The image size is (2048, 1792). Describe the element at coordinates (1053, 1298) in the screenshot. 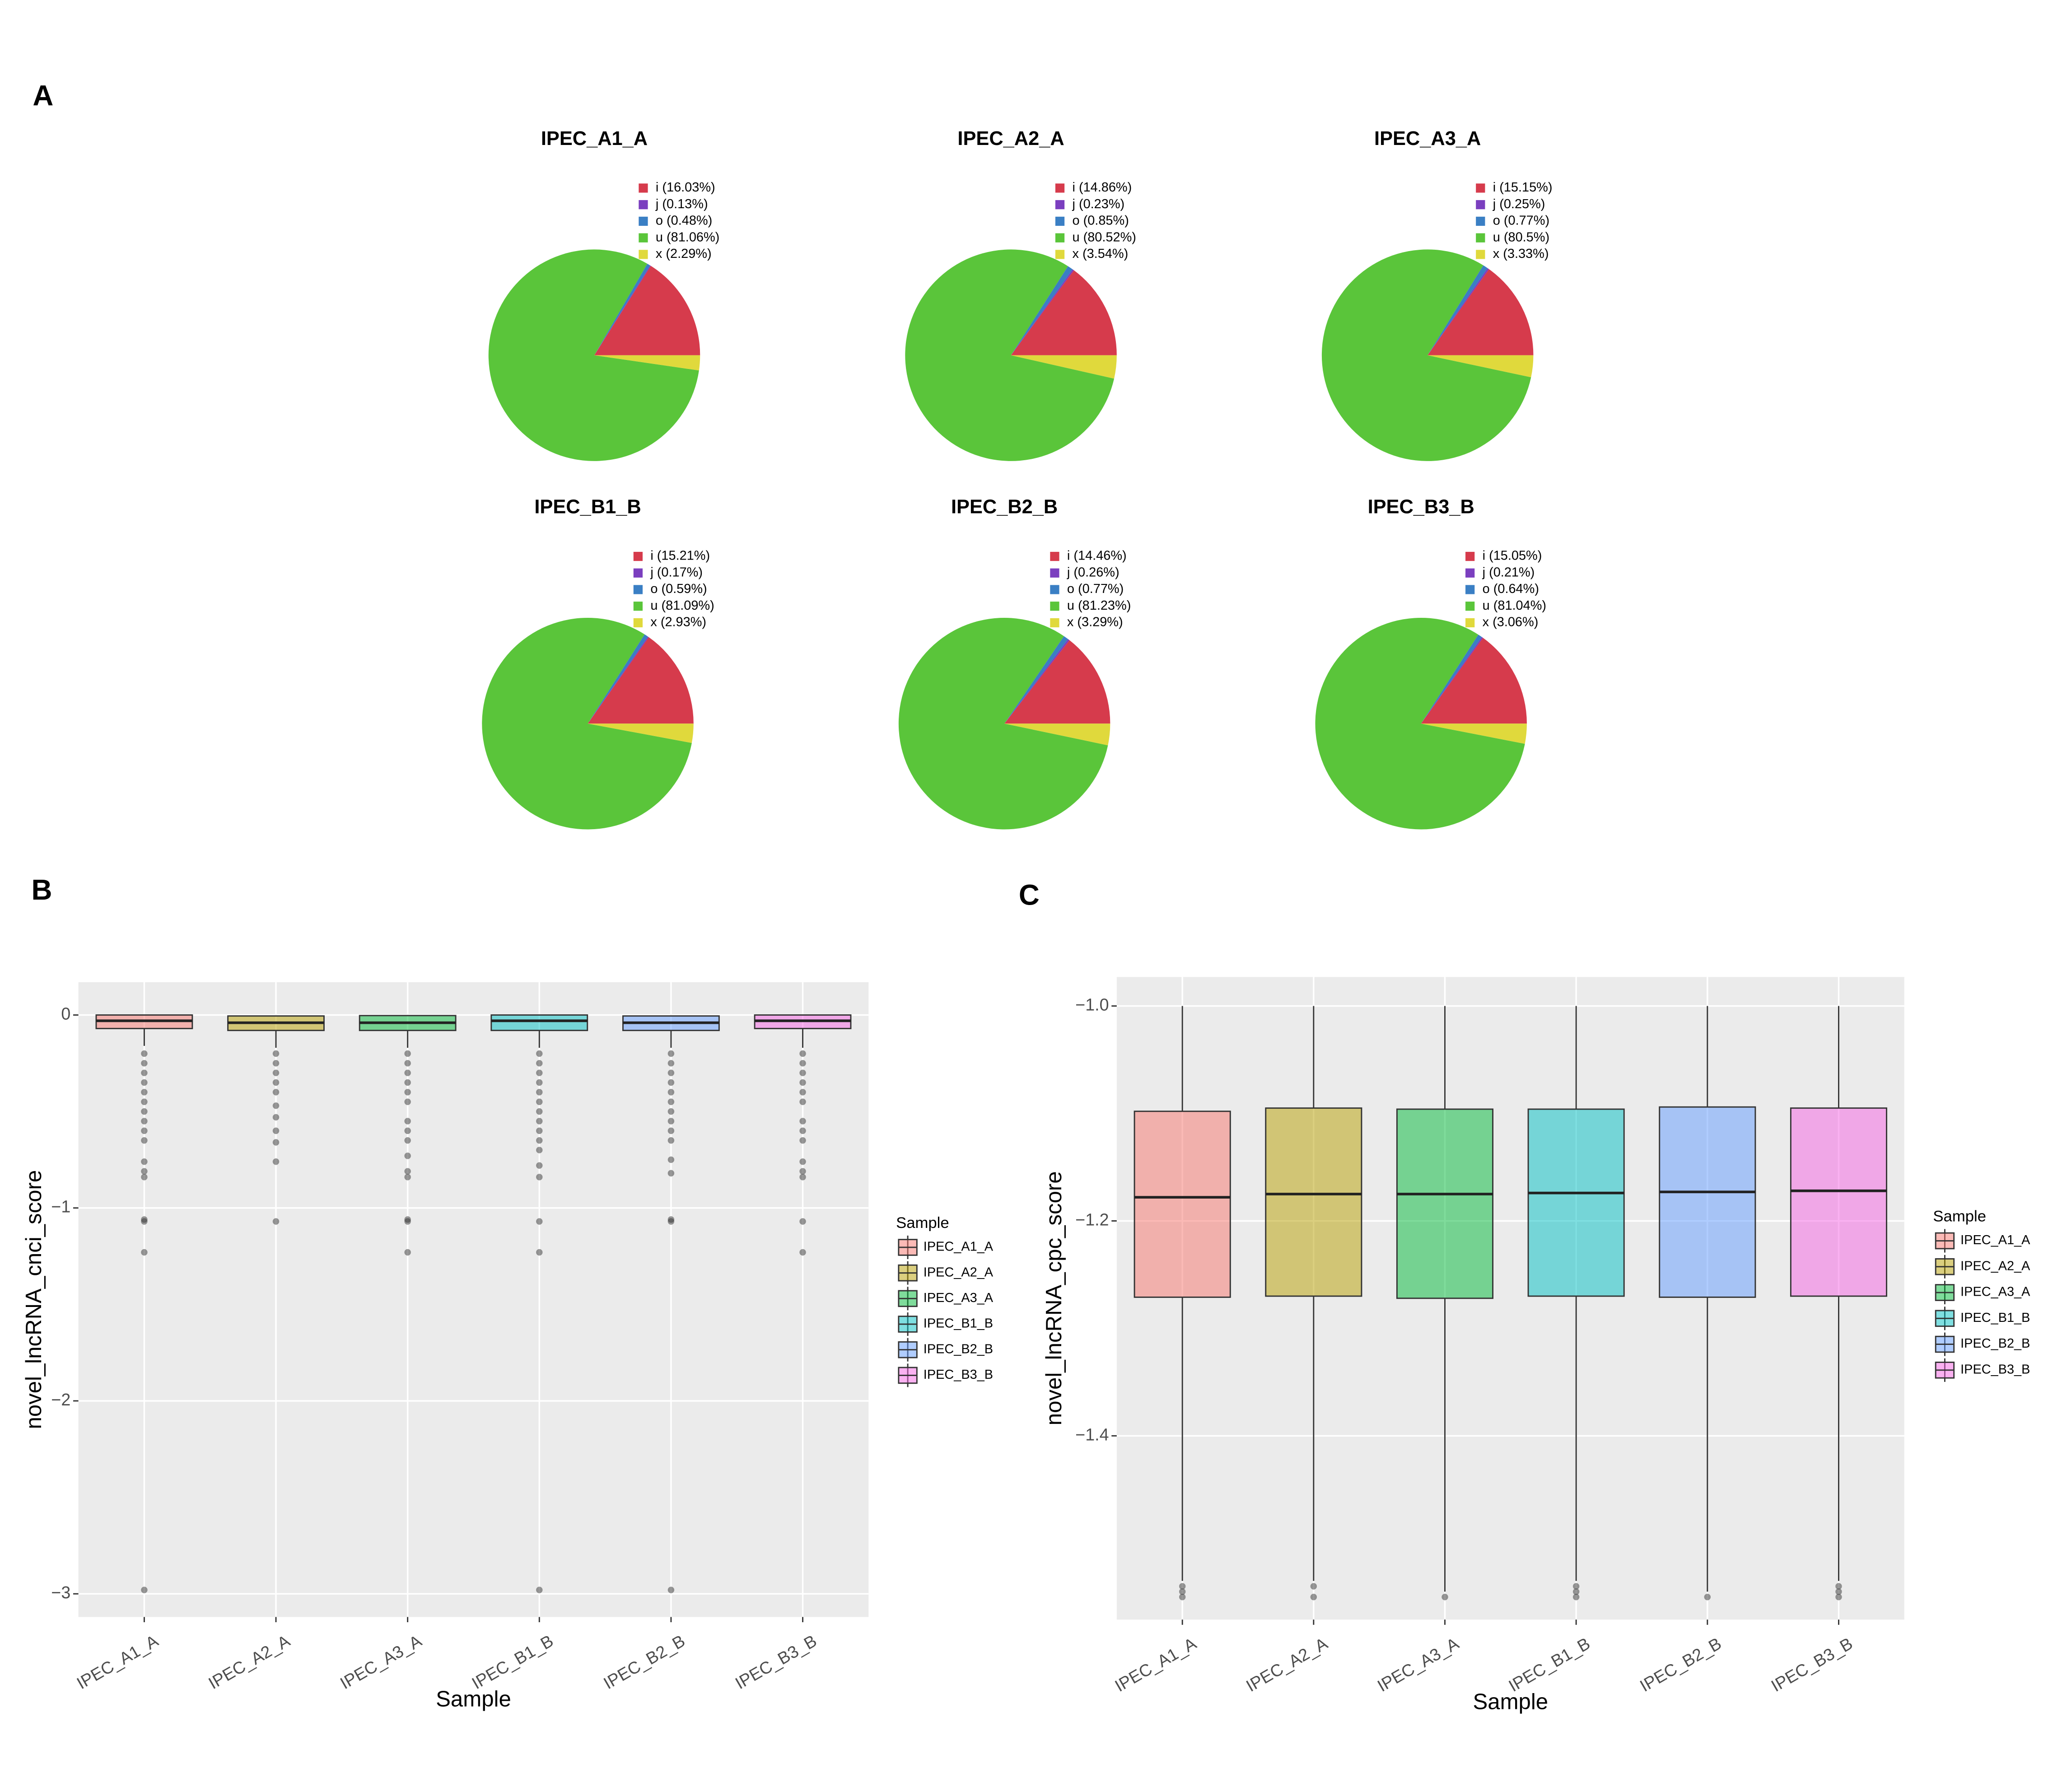

I see `y-axis-title: novel_lncRNA_cpc_score` at that location.